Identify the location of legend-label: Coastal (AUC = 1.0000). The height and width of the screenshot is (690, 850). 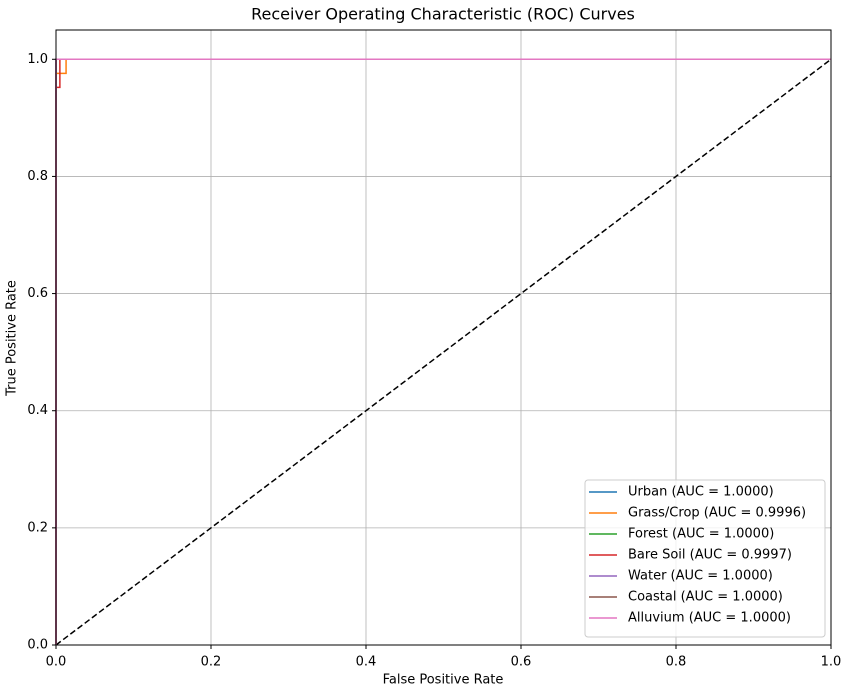
(705, 597).